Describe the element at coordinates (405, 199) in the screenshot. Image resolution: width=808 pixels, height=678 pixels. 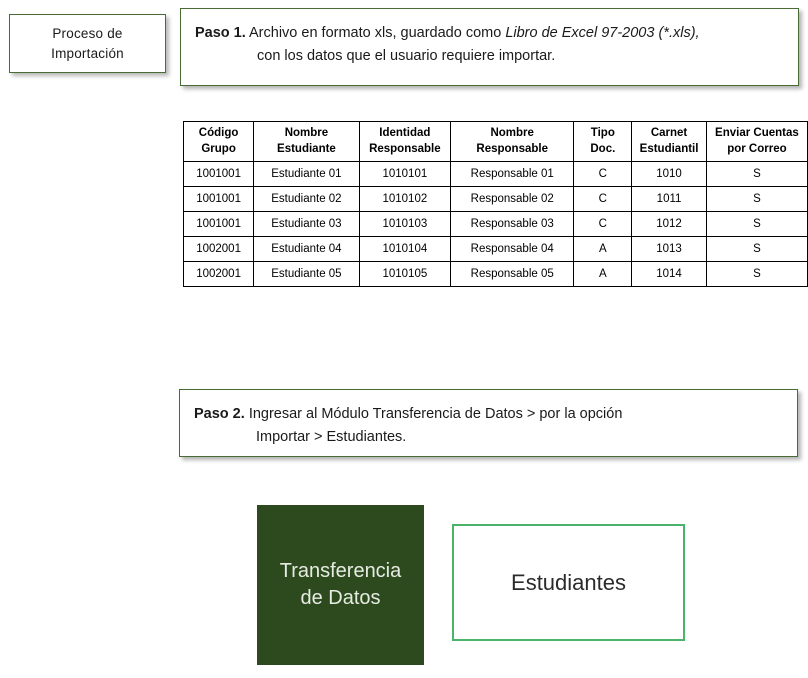
I see `cell-identidad-responsable: 1010102` at that location.